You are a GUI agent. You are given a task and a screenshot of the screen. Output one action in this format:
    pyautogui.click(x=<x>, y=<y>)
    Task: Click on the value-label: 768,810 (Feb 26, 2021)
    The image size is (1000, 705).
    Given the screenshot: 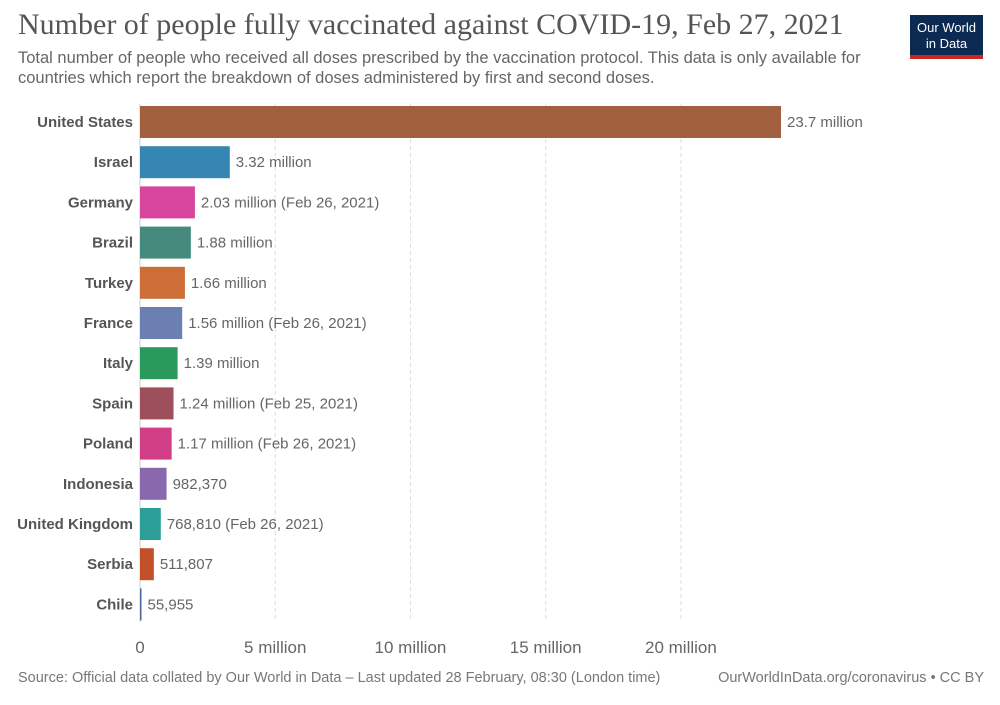 What is the action you would take?
    pyautogui.click(x=245, y=524)
    